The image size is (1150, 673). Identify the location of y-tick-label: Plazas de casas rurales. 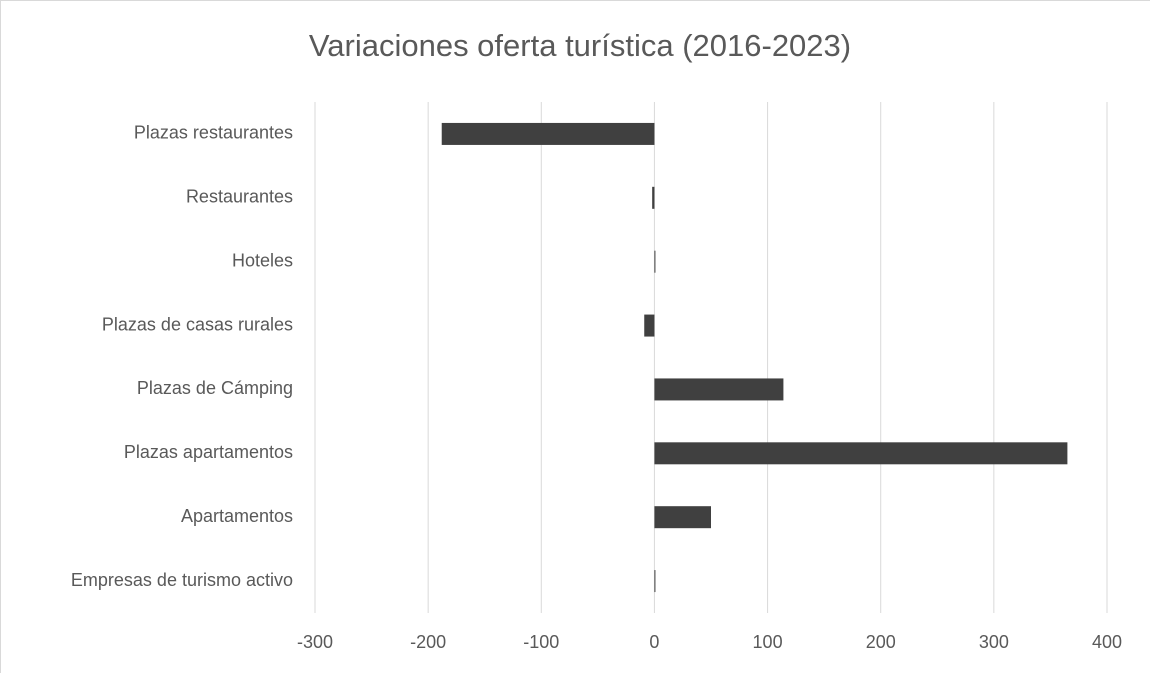
(197, 324).